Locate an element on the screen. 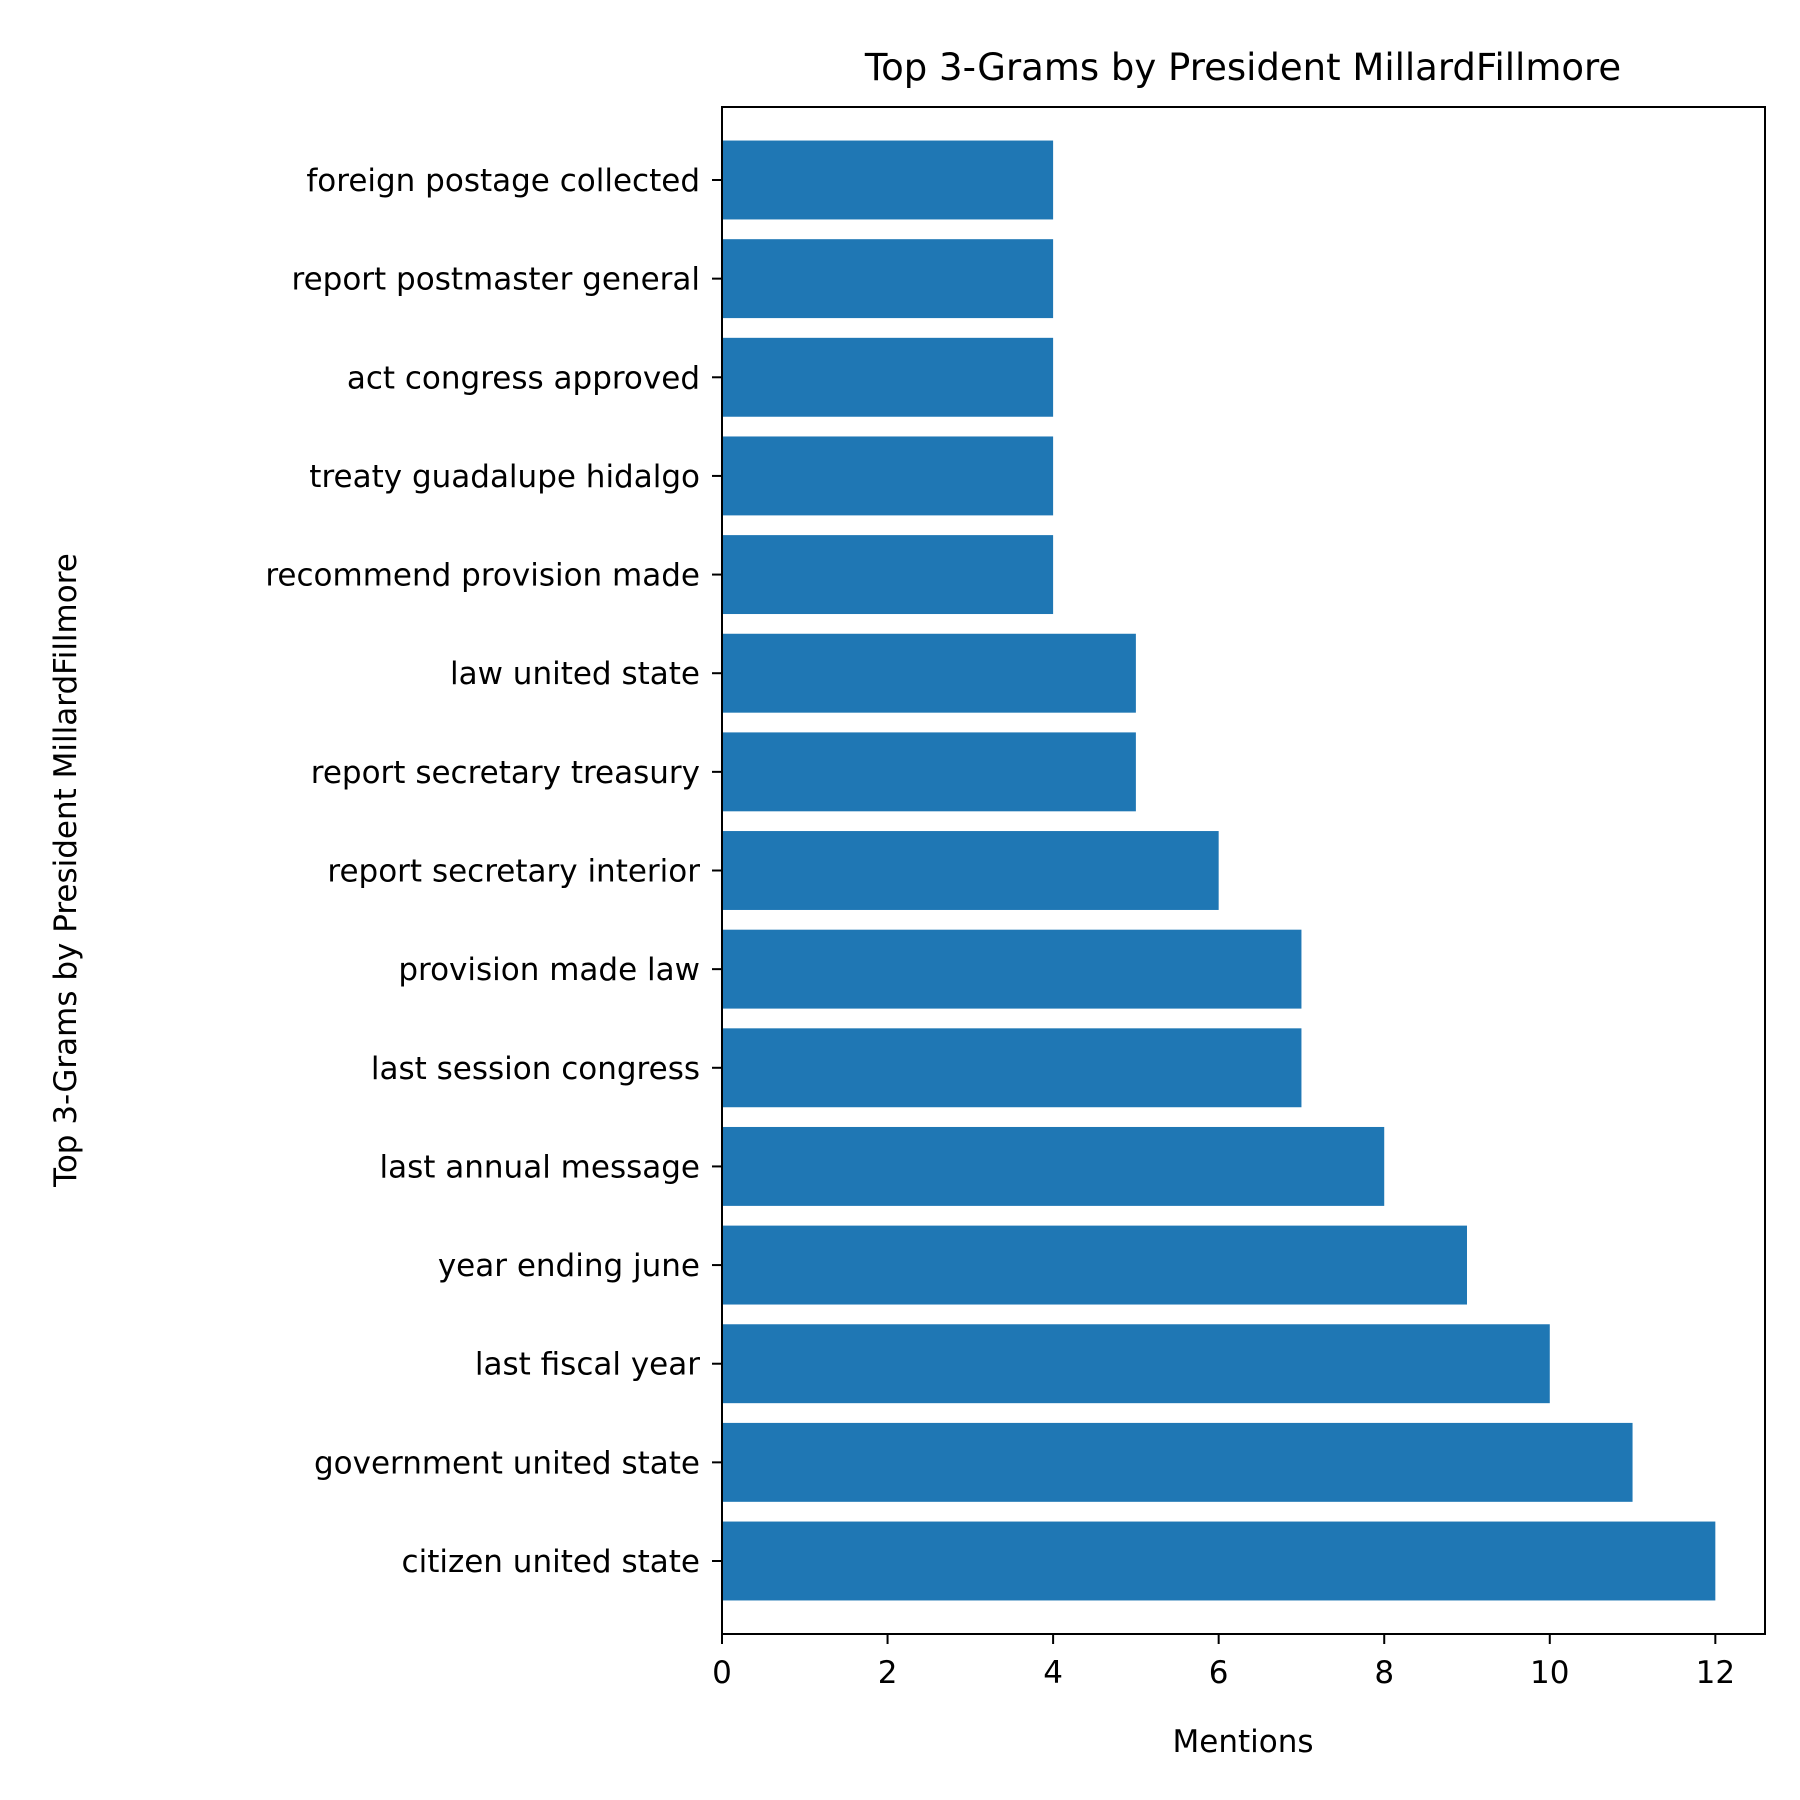  y-tick-label: report secretary treasury is located at coordinates (505, 773).